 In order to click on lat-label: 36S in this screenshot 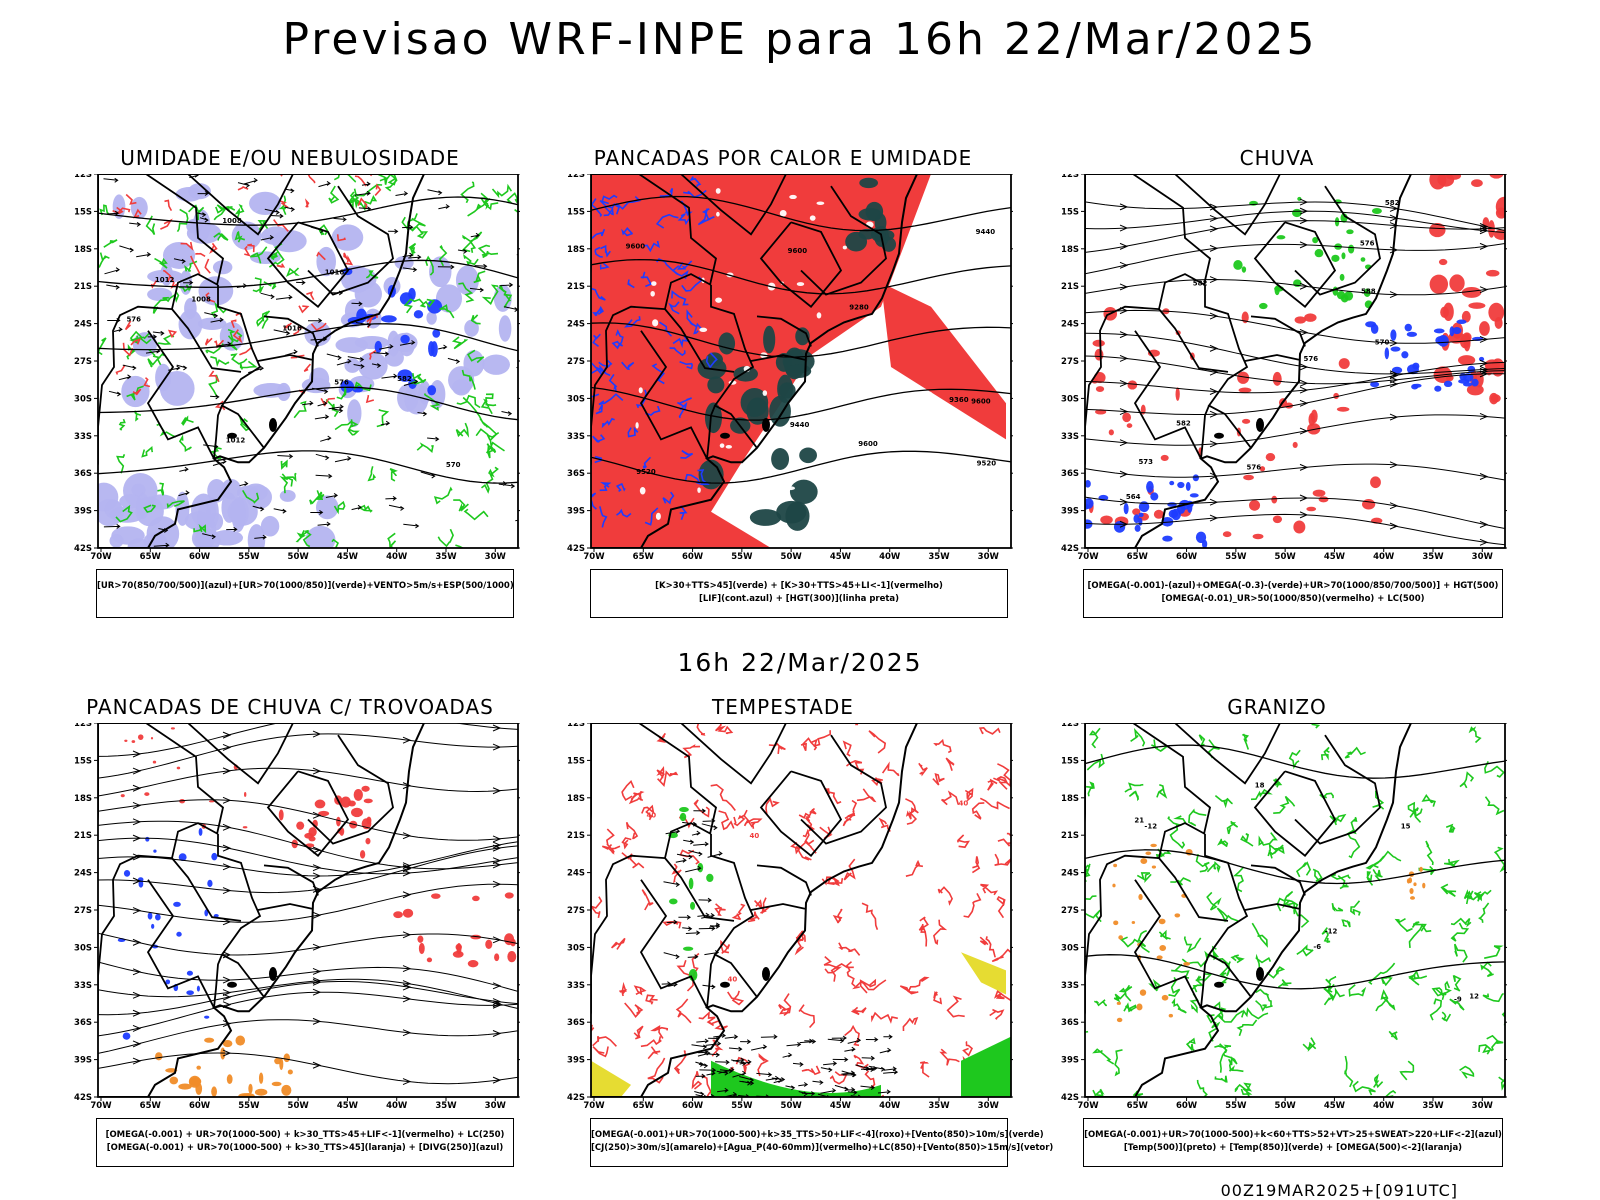, I will do `click(1070, 1023)`.